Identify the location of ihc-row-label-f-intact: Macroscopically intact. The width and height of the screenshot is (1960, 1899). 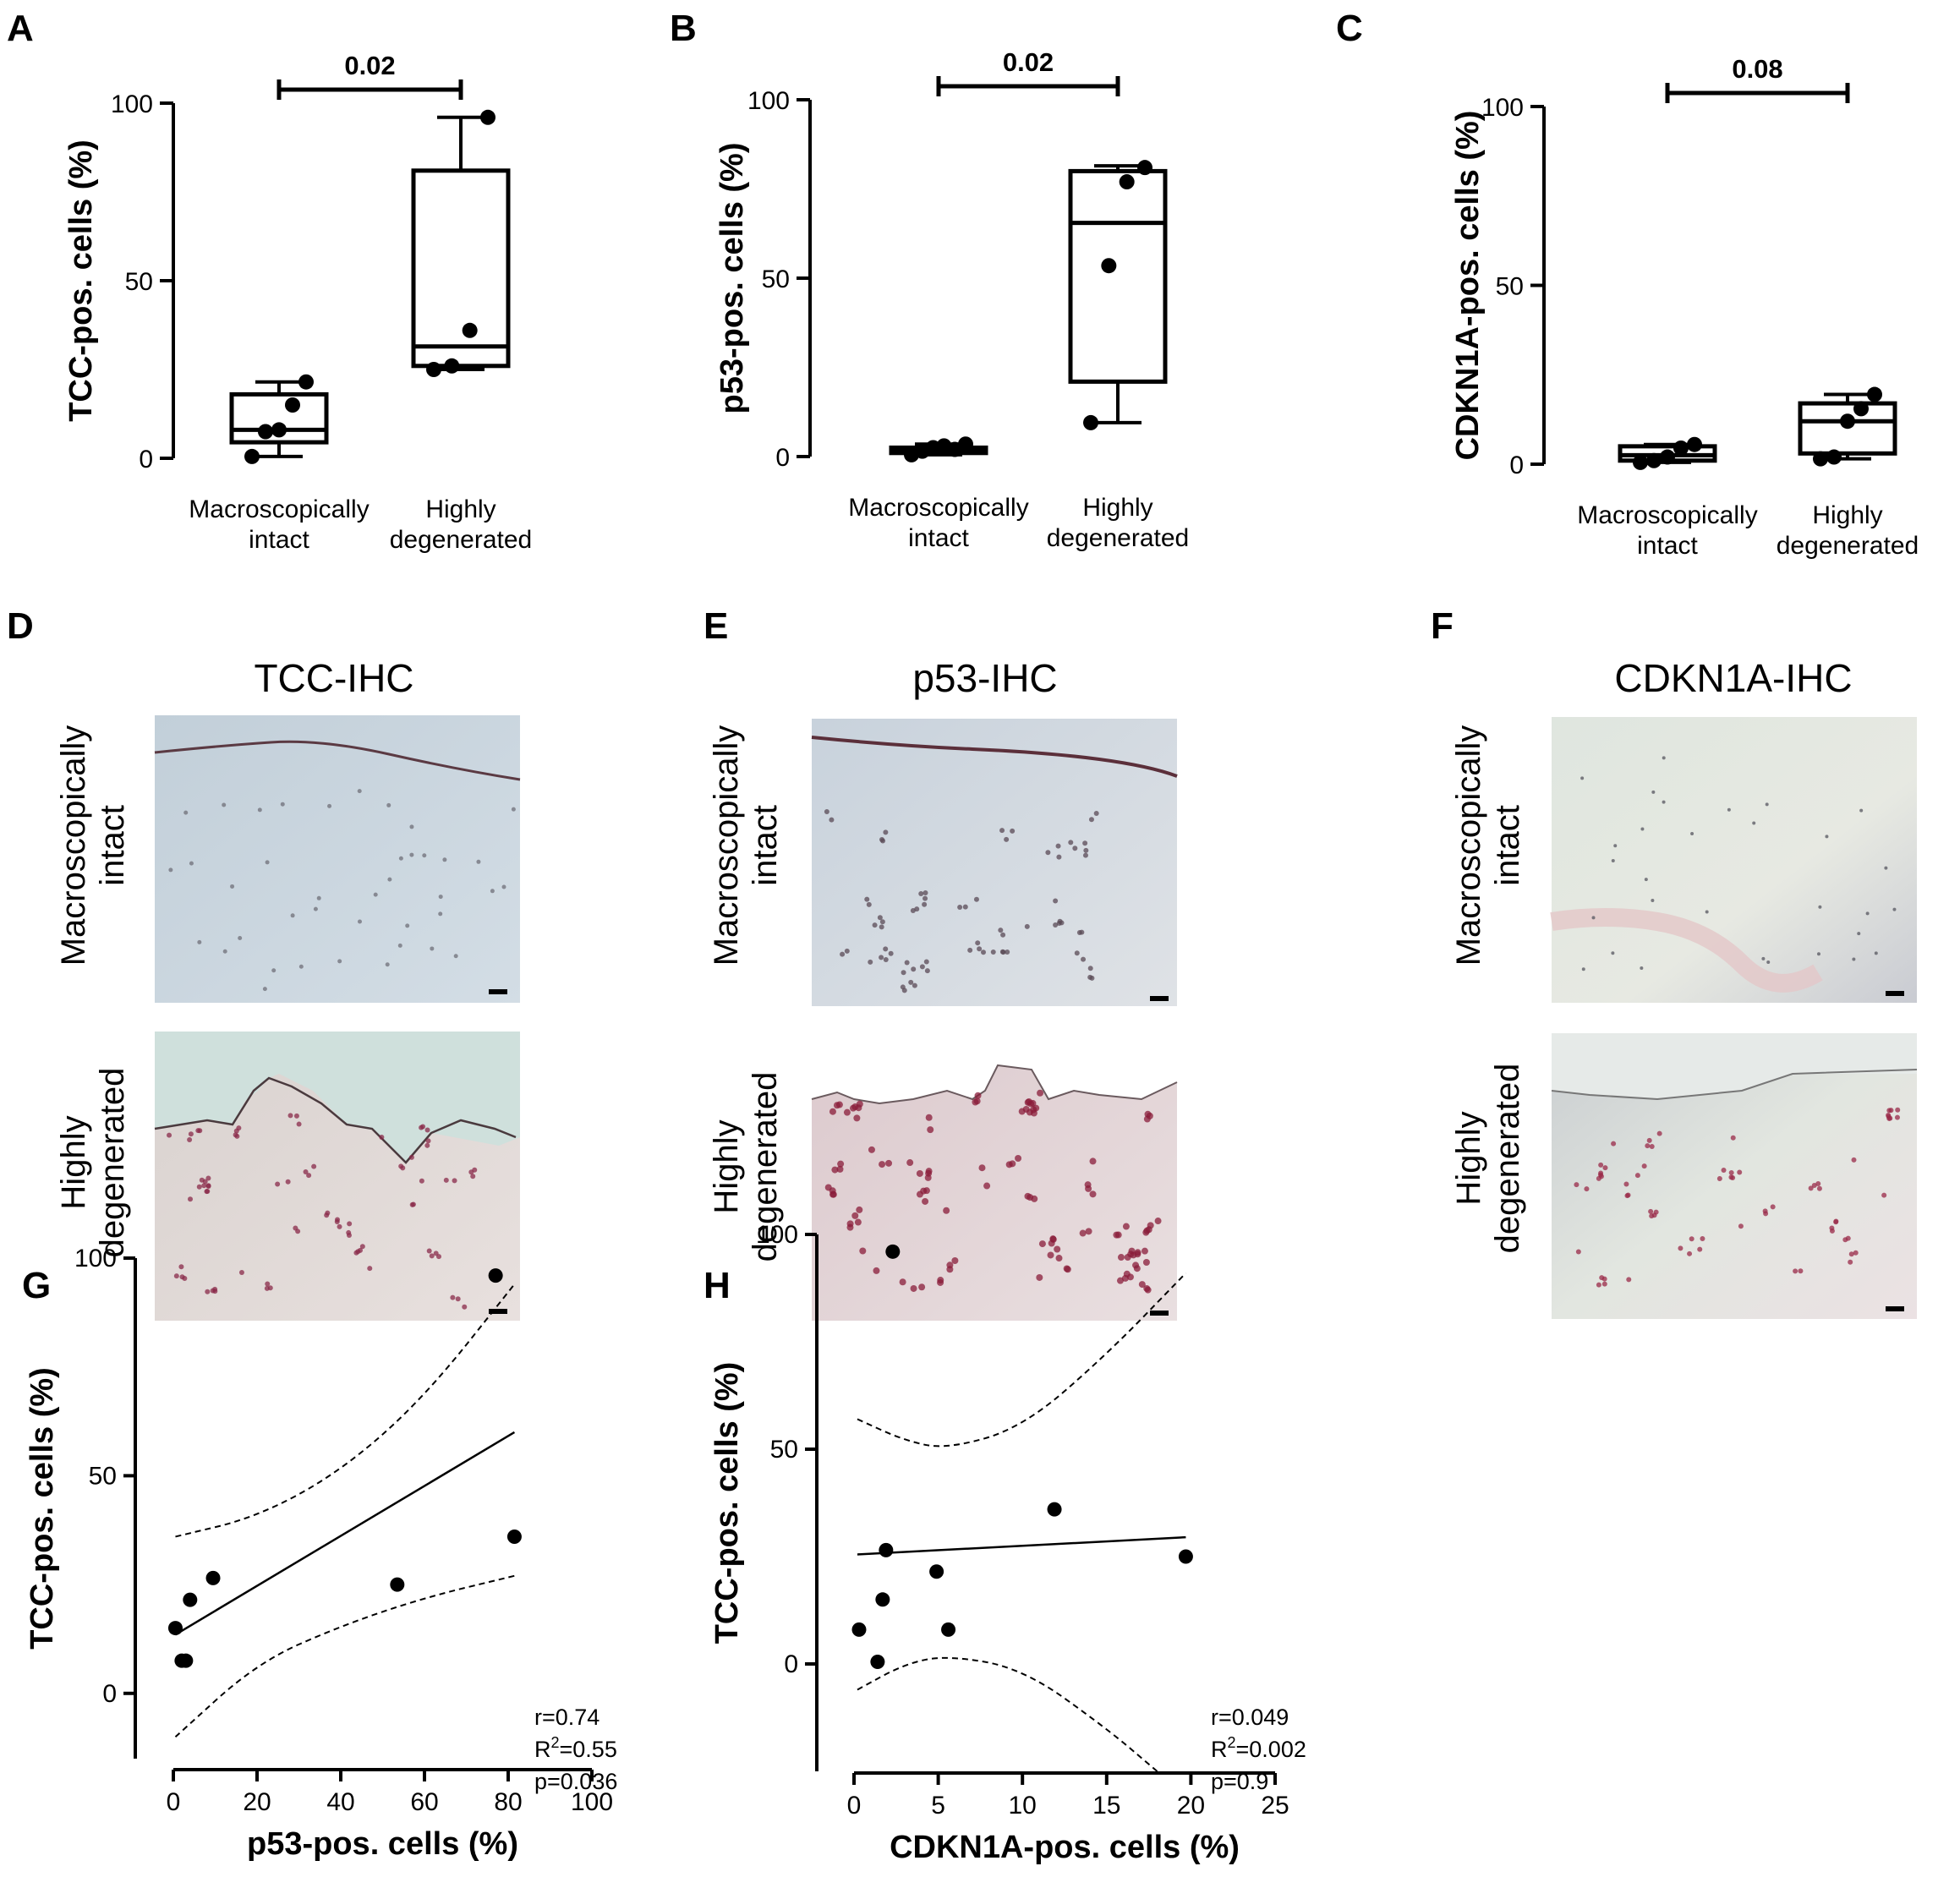
(1488, 845).